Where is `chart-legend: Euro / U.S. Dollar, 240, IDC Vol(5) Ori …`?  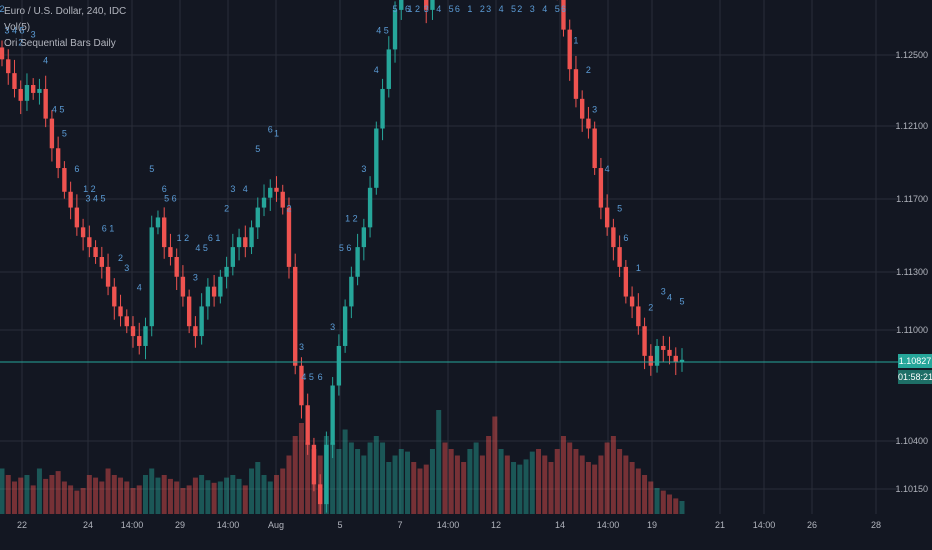
chart-legend: Euro / U.S. Dollar, 240, IDC Vol(5) Ori … is located at coordinates (65, 28).